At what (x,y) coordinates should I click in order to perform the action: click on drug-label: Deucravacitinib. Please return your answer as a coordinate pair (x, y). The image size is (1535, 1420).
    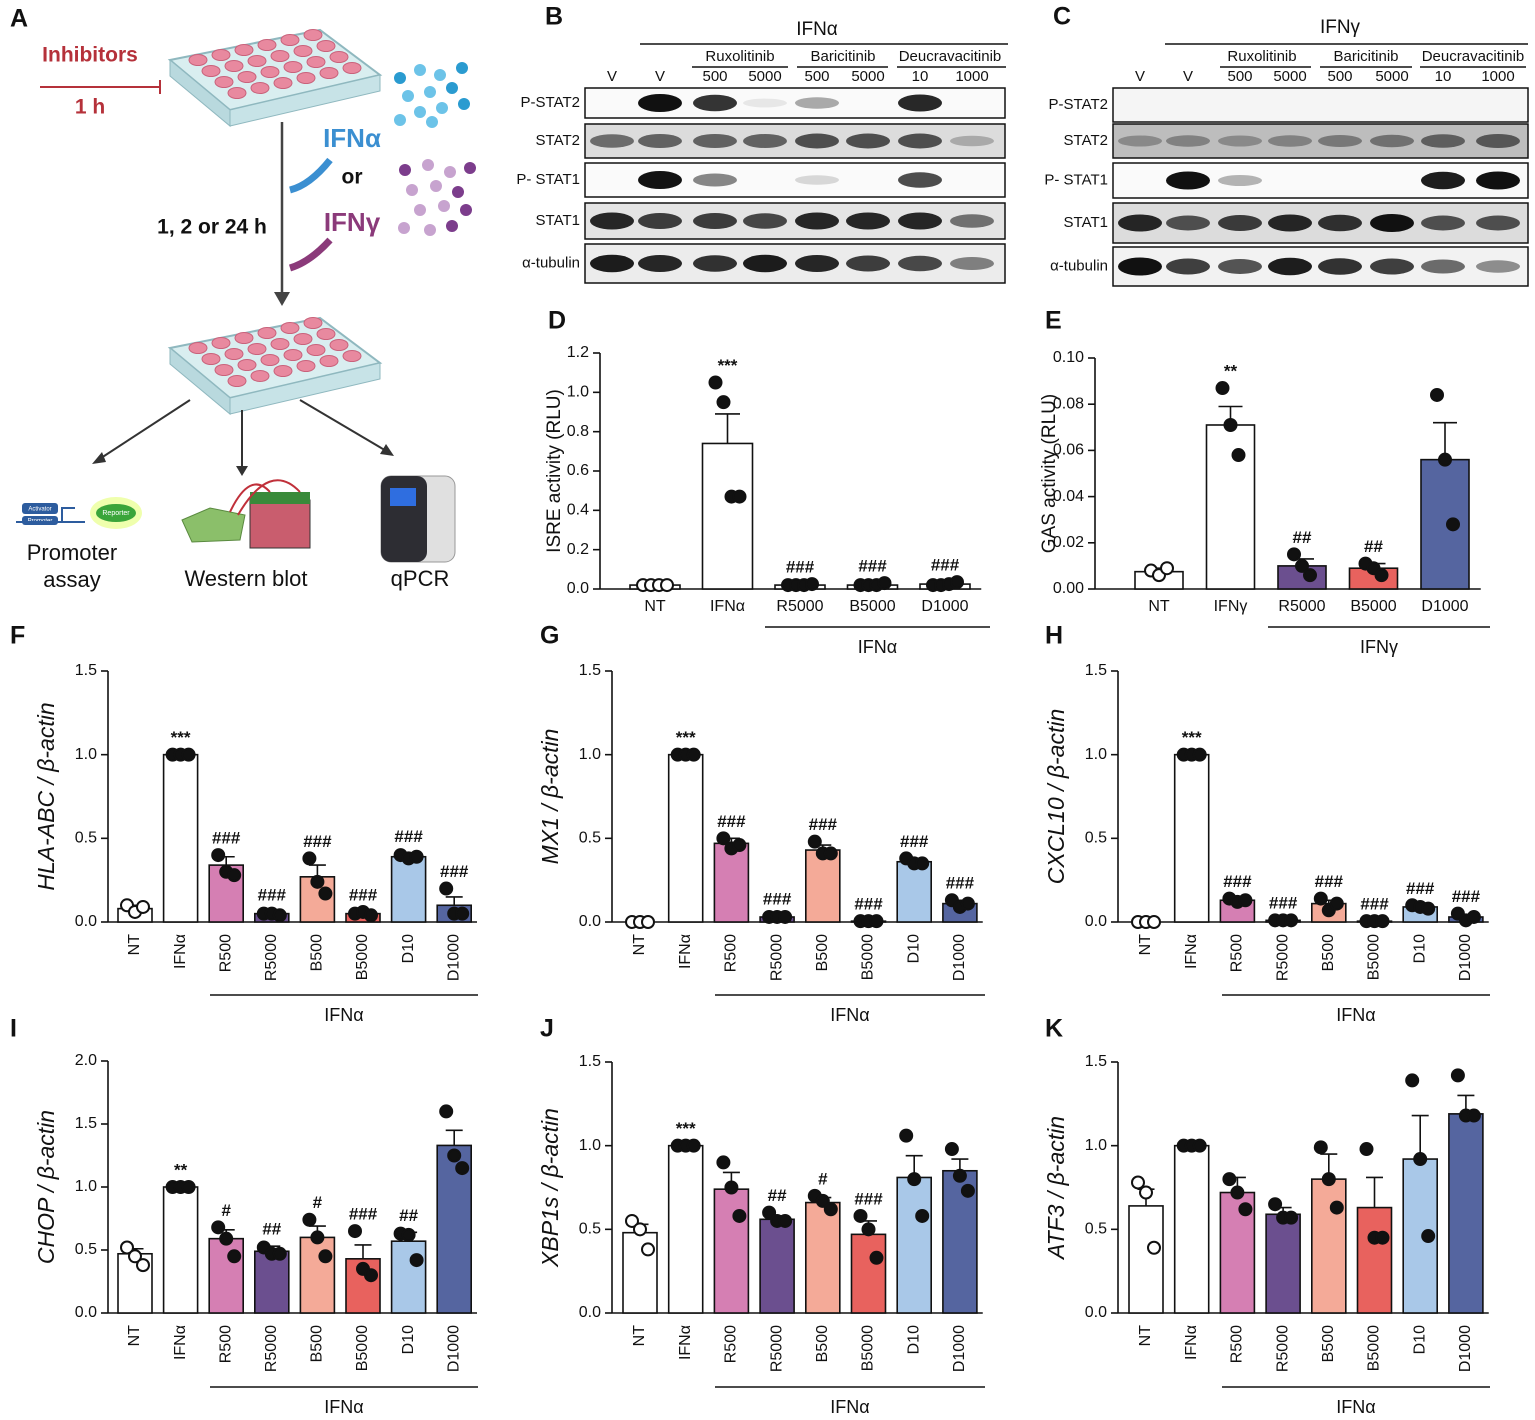
    Looking at the image, I should click on (950, 56).